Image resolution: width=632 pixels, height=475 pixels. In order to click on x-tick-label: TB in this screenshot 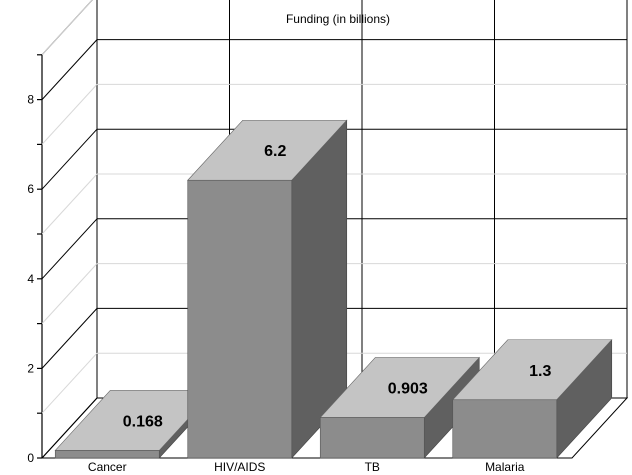, I will do `click(372, 467)`.